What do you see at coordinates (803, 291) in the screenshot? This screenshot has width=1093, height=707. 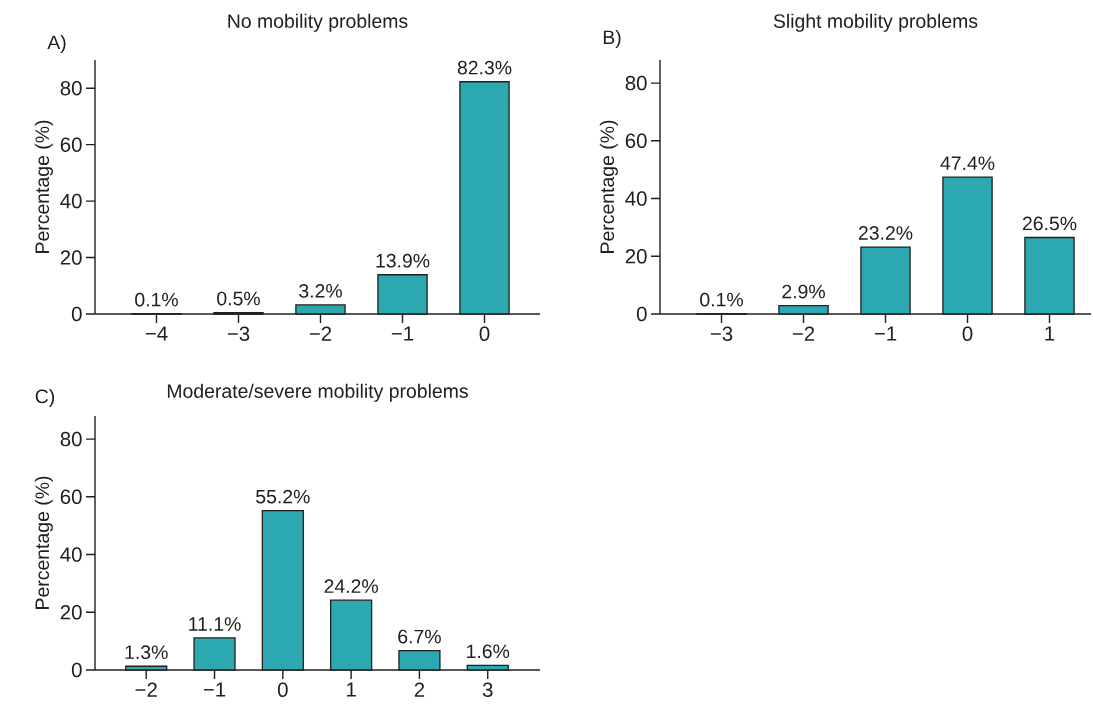 I see `data-label: 2.9%` at bounding box center [803, 291].